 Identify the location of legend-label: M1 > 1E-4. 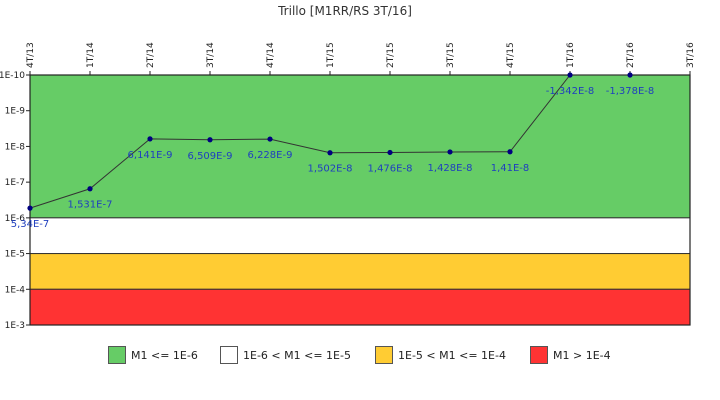
(582, 355).